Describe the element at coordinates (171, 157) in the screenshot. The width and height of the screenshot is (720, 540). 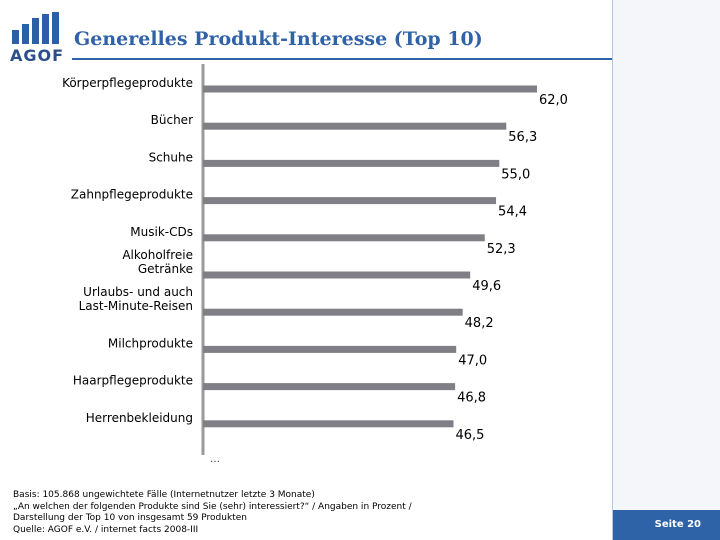
I see `category-label: Schuhe` at that location.